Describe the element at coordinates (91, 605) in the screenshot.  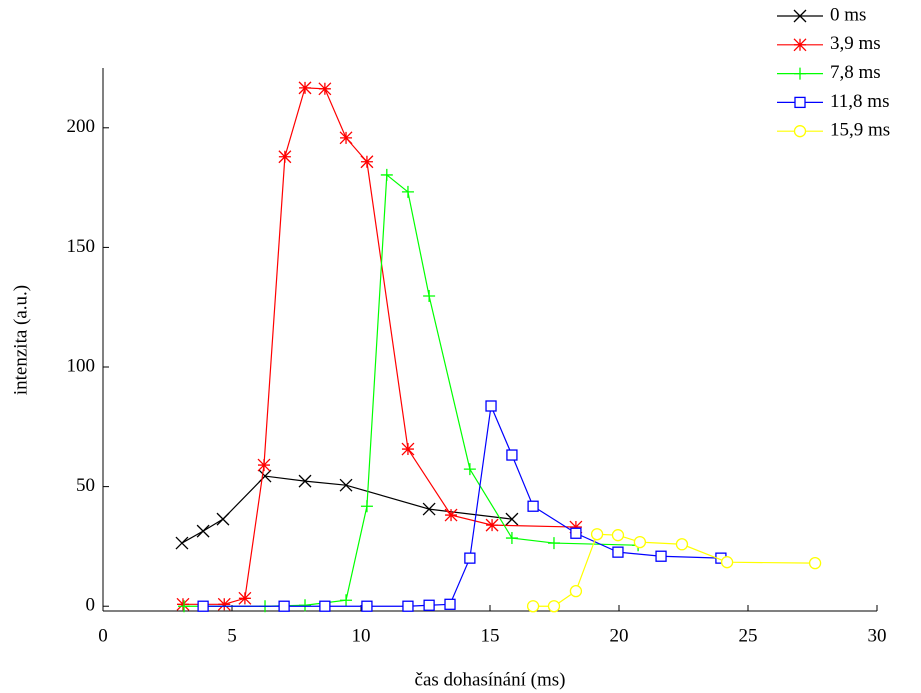
I see `y-tick-label: 0` at that location.